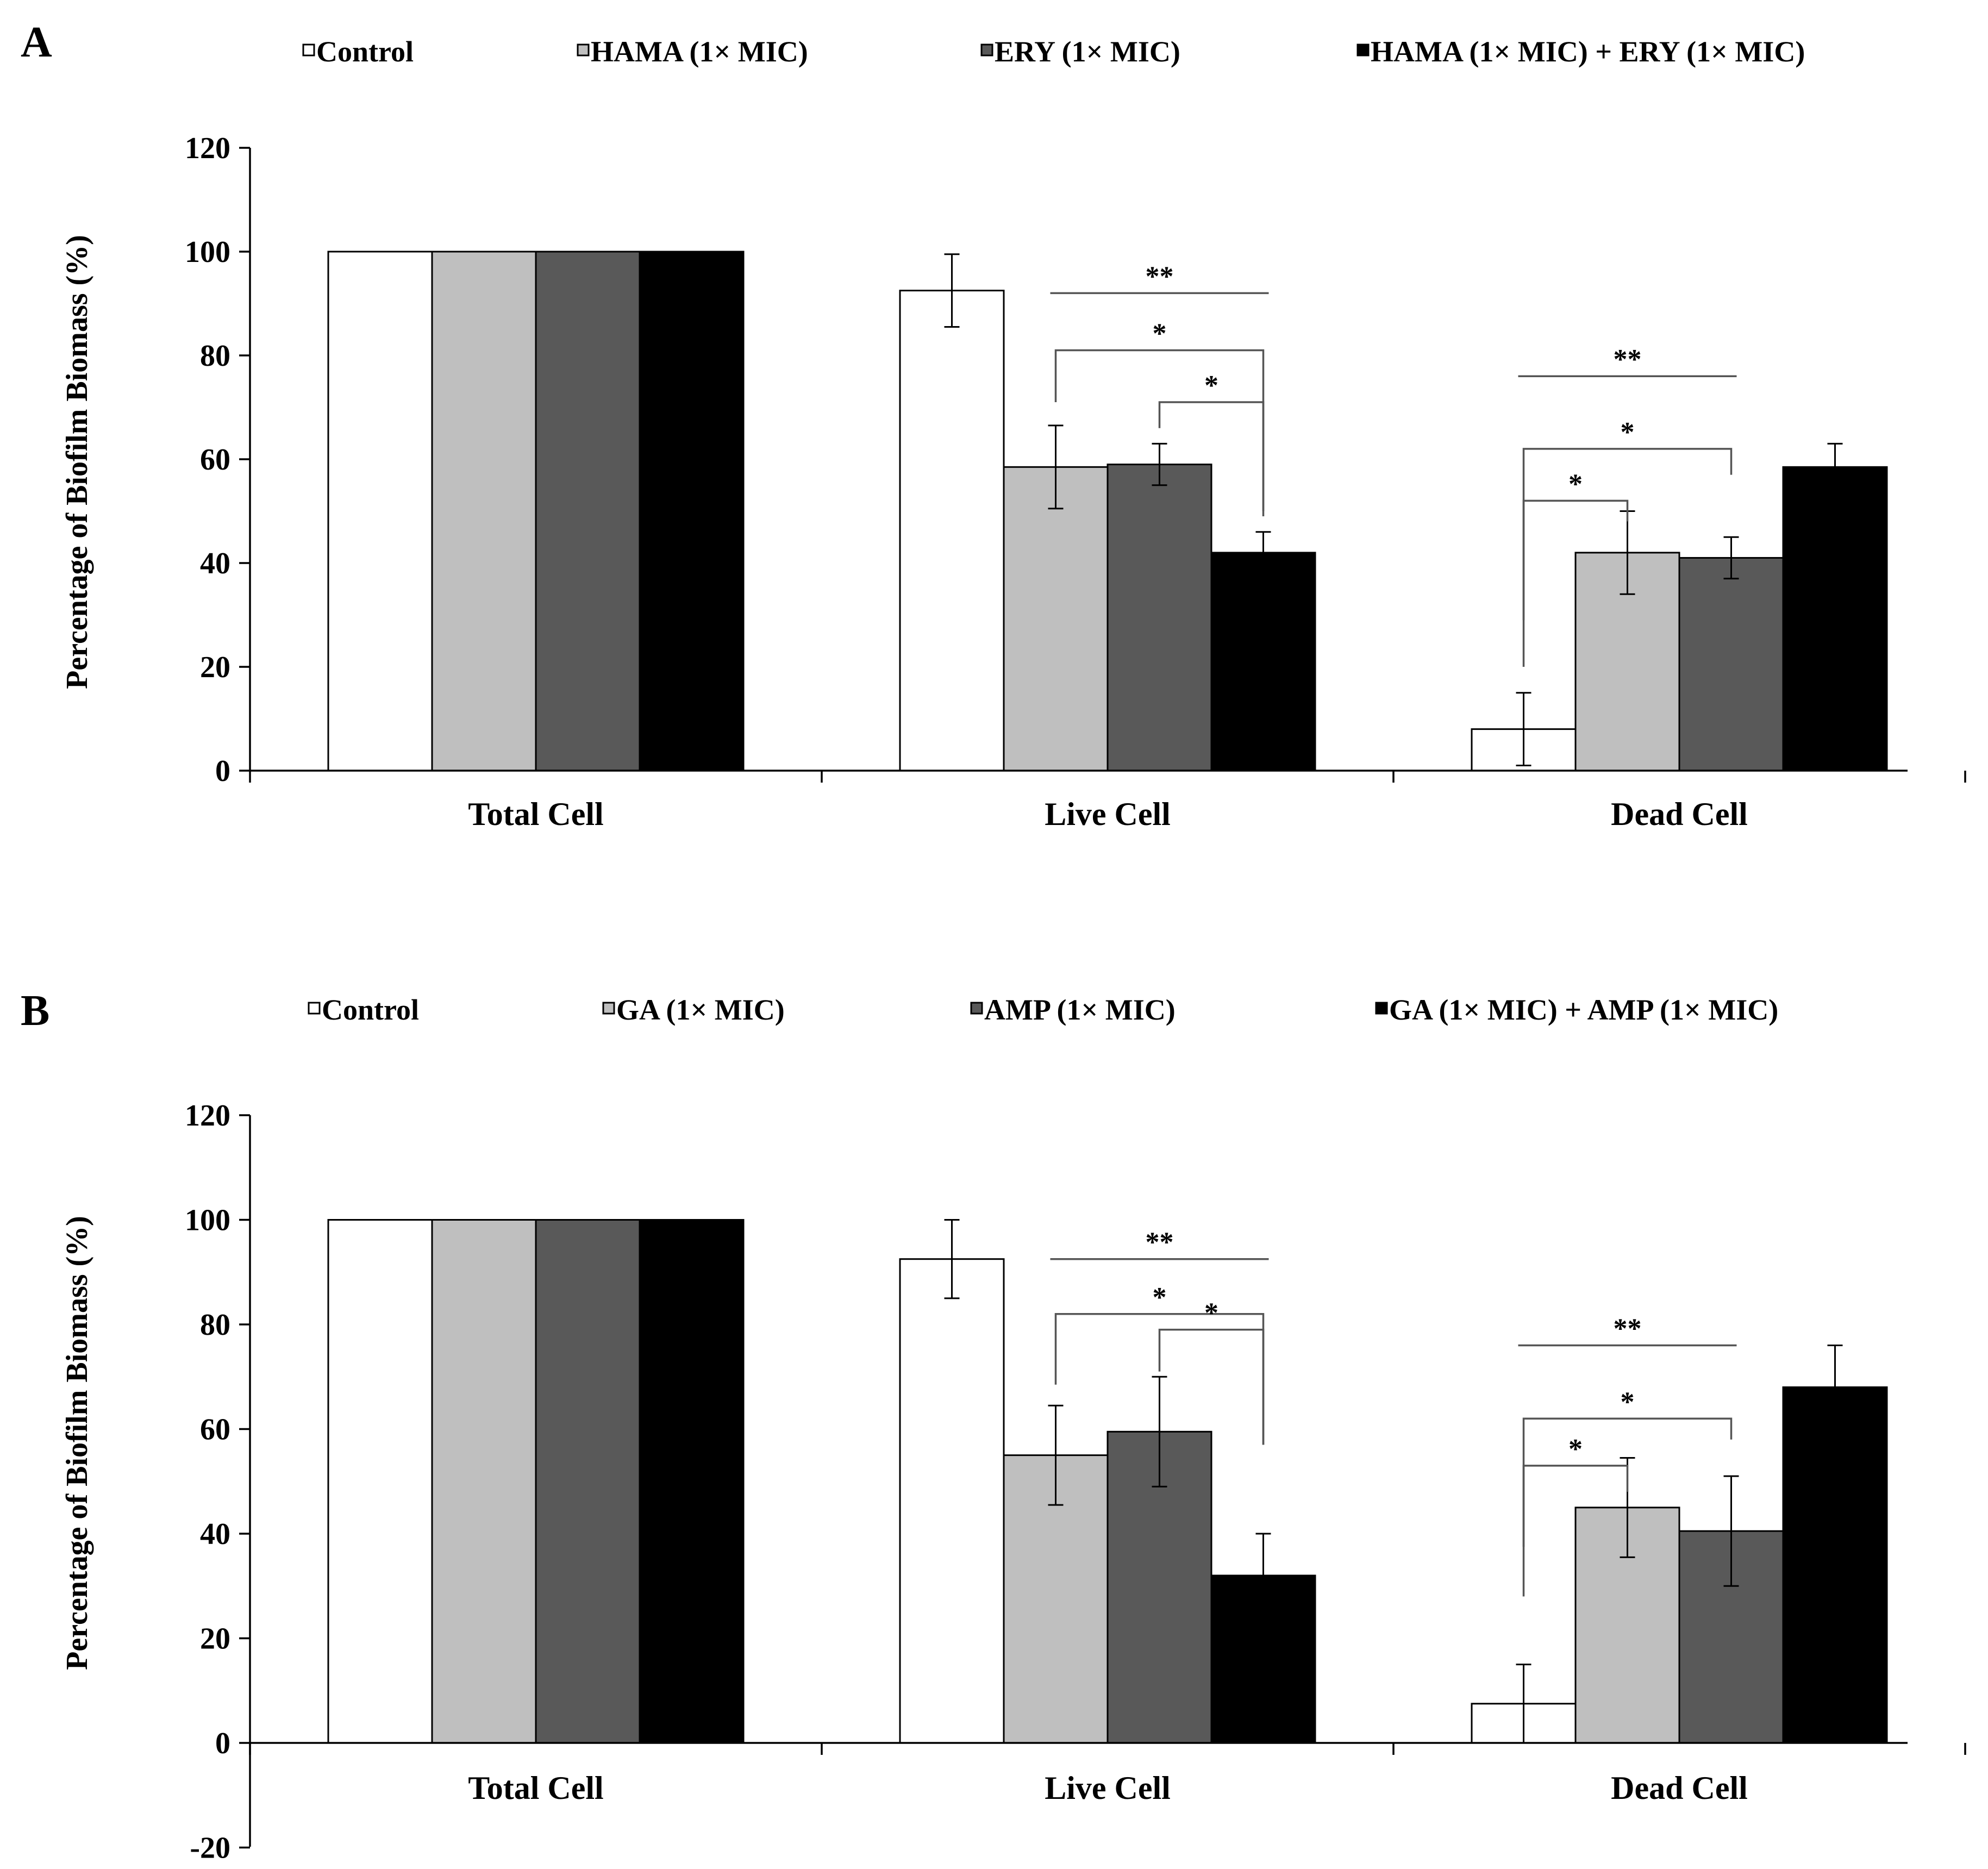  What do you see at coordinates (1588, 51) in the screenshot?
I see `legend-label-combination: HAMA (1× MIC) + ERY (1× MIC)` at bounding box center [1588, 51].